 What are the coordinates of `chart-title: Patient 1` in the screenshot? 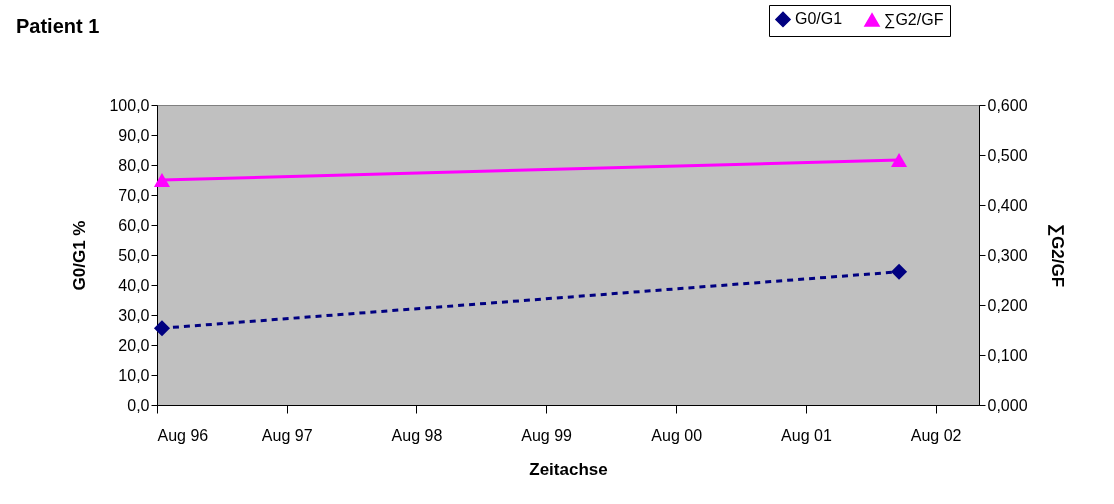 It's located at (57, 25).